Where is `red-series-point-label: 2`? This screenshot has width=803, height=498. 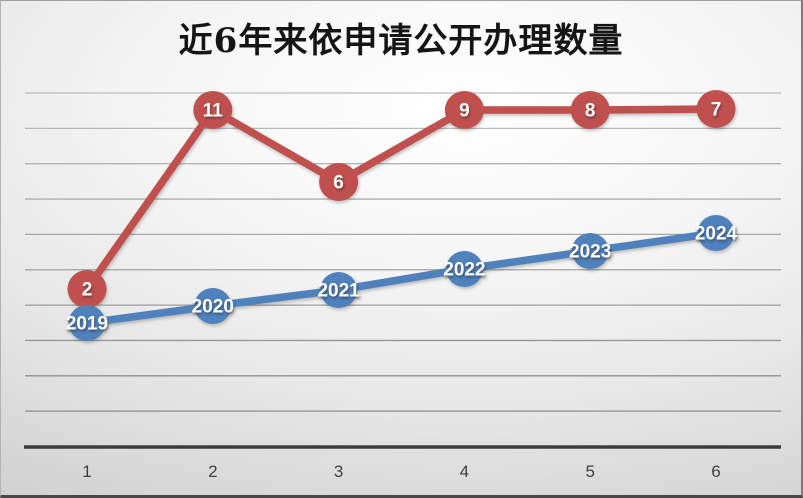 red-series-point-label: 2 is located at coordinates (87, 290).